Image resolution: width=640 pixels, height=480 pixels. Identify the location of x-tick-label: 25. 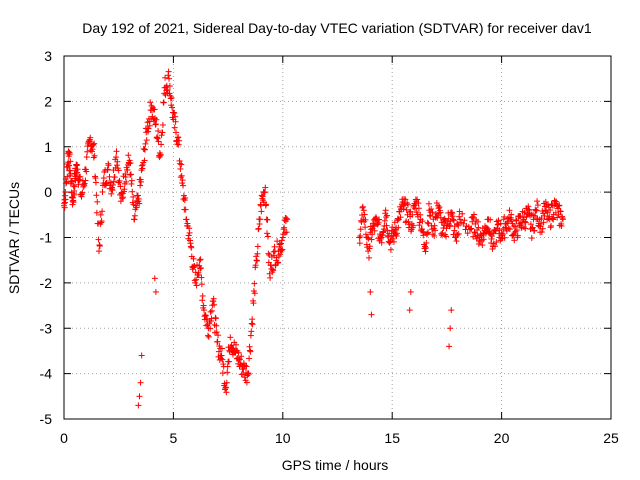
(611, 438).